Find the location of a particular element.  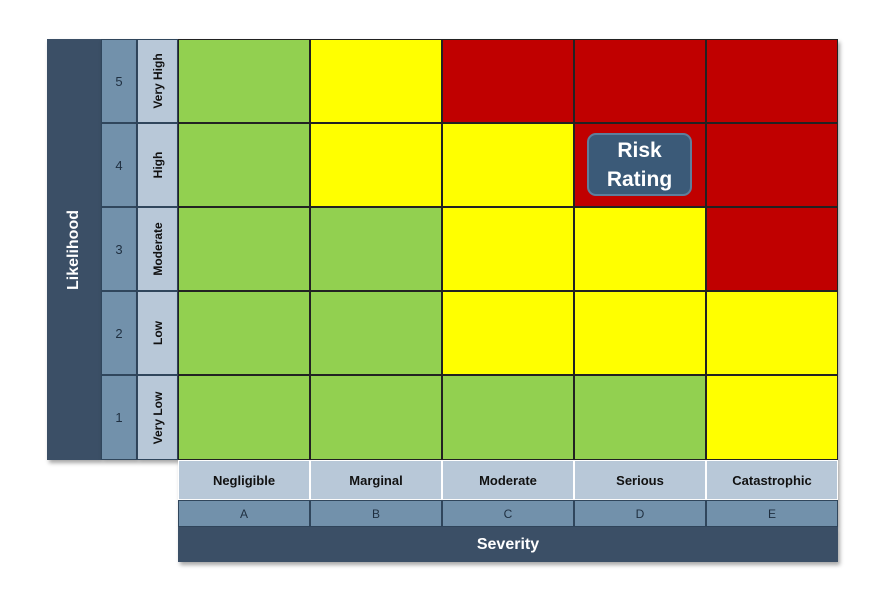

severity-letter-d: D is located at coordinates (640, 513).